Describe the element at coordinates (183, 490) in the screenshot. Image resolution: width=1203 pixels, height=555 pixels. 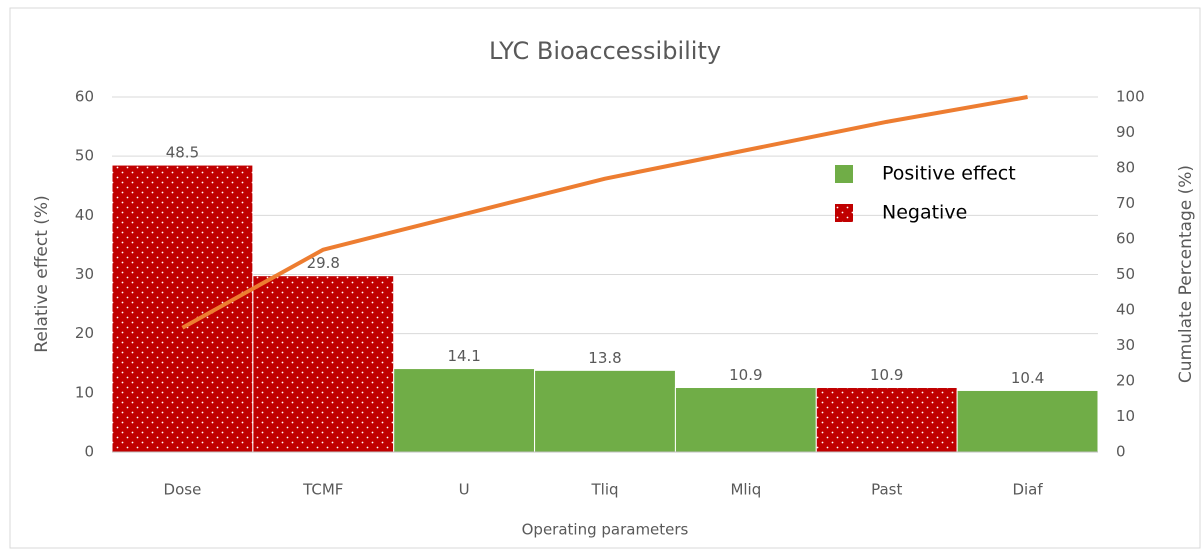
I see `x-tick-label: Dose` at that location.